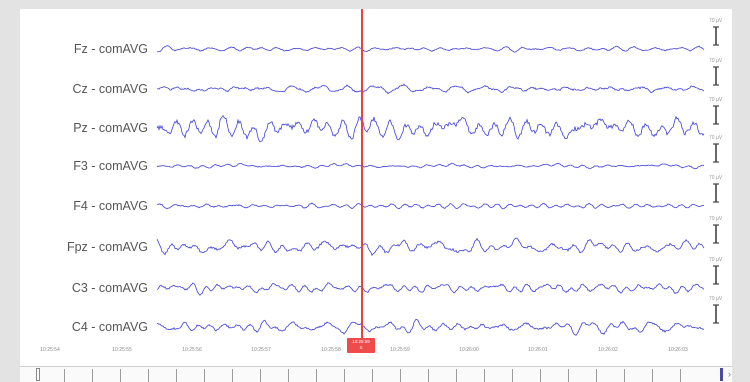  I want to click on time-tick-label: 10:25:55, so click(122, 350).